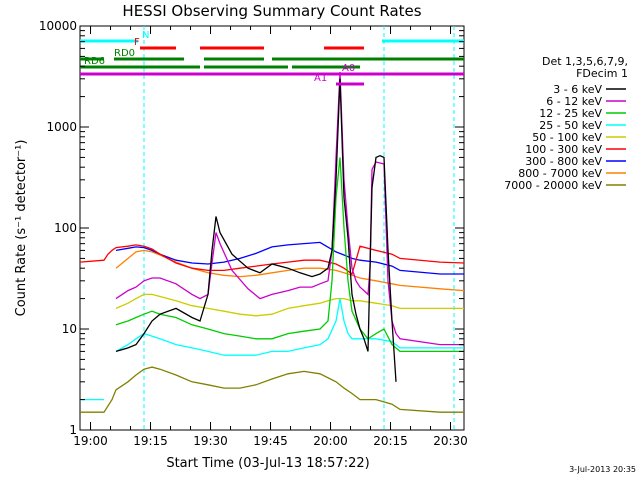 Image resolution: width=640 pixels, height=480 pixels. Describe the element at coordinates (563, 149) in the screenshot. I see `legend-label-100-300-kev: 100 - 300 keV` at that location.